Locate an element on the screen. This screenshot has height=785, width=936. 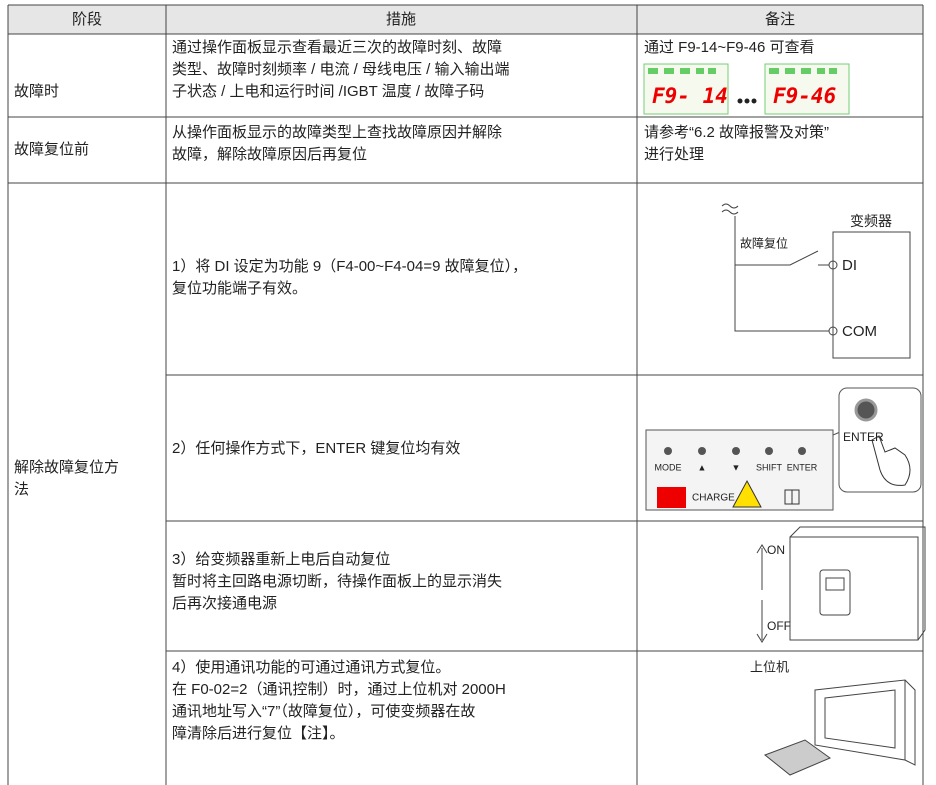
measure: 复位功能端子有效。 is located at coordinates (239, 288).